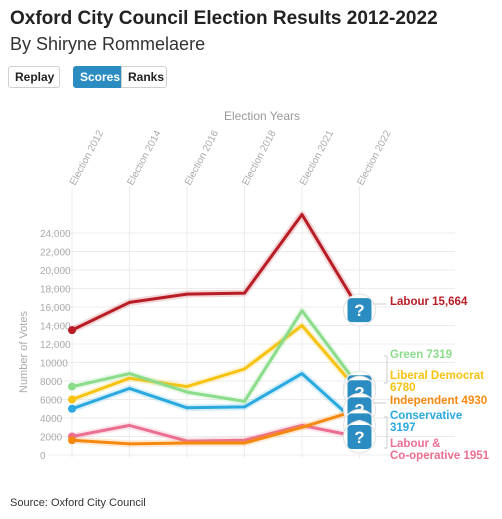 Image resolution: width=502 pixels, height=519 pixels. What do you see at coordinates (55, 327) in the screenshot?
I see `y-tick-label: 14,000` at bounding box center [55, 327].